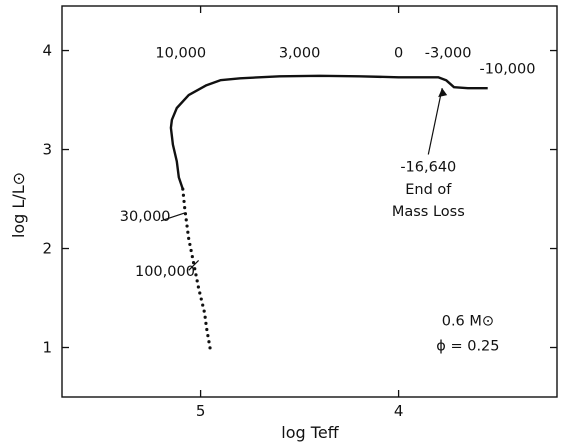 The height and width of the screenshot is (445, 570). I want to click on annotation-label: 0, so click(398, 53).